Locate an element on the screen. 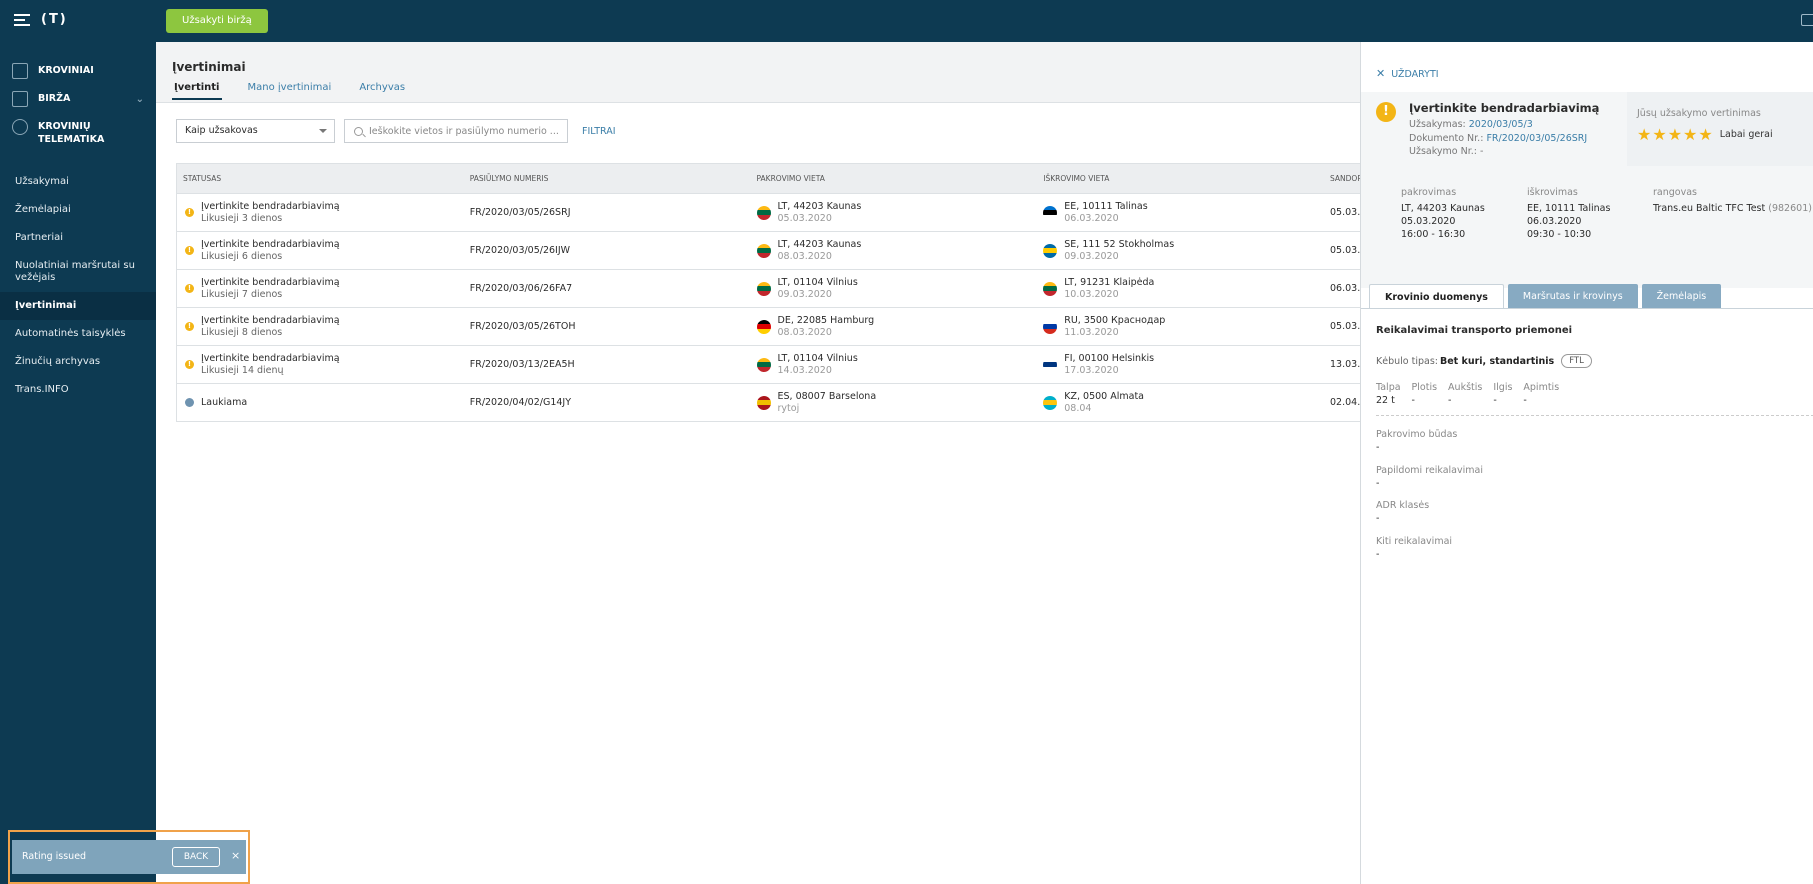  unloading-place: RU, 3500 Краснодар 11.03.2020 is located at coordinates (1114, 327).